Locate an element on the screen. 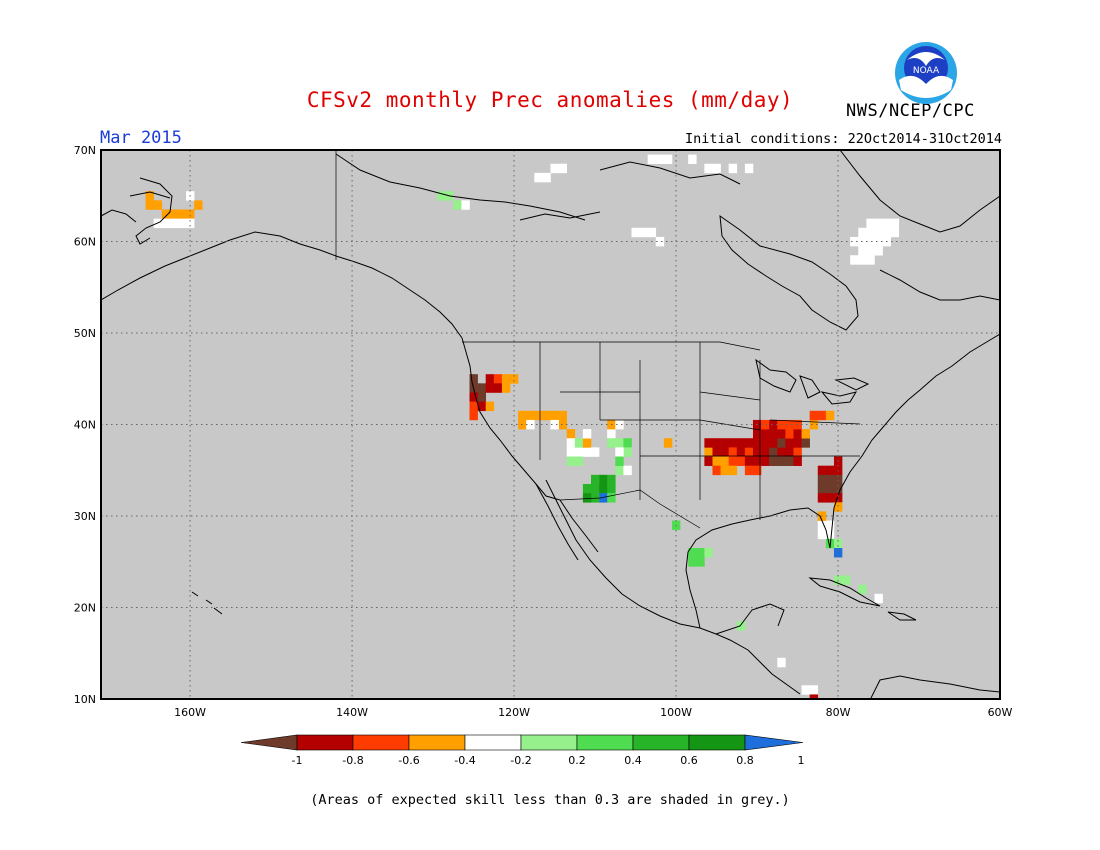 The image size is (1100, 850). colorbar-tick: 0.2 is located at coordinates (577, 760).